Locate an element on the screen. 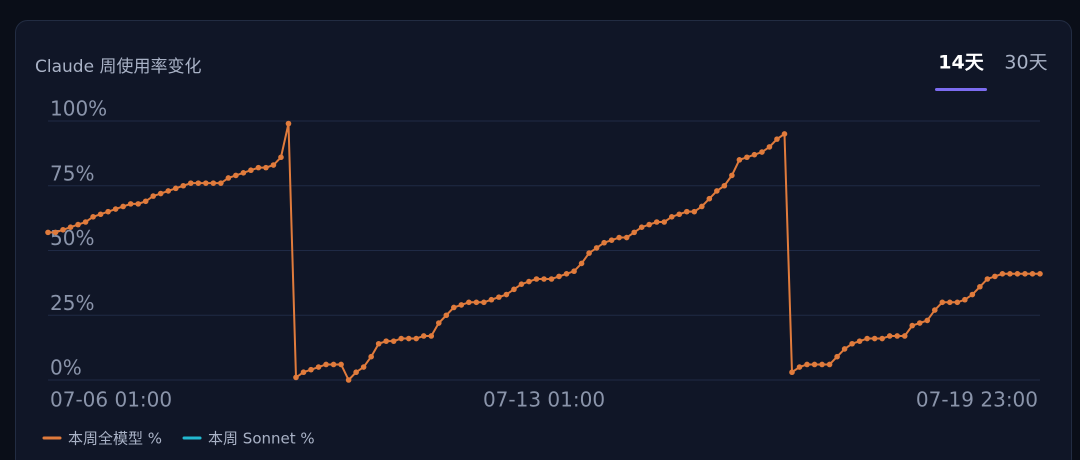 The height and width of the screenshot is (460, 1080). x-tick-label: 07-06 01:00 is located at coordinates (111, 400).